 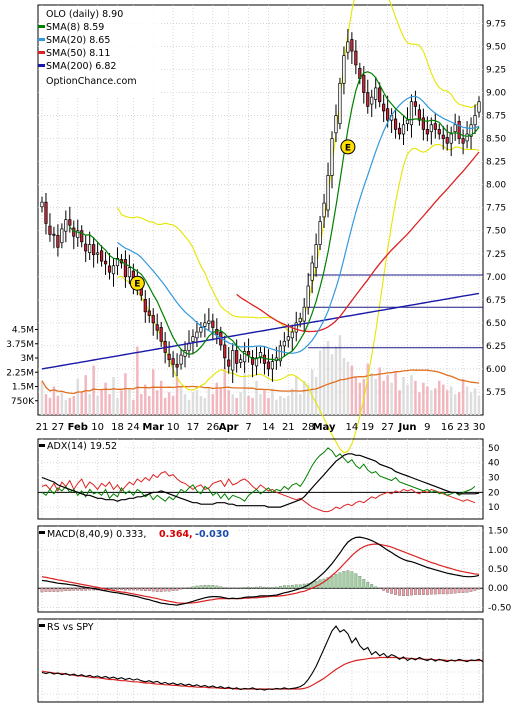 What do you see at coordinates (496, 47) in the screenshot?
I see `price-tick-label: 9.50` at bounding box center [496, 47].